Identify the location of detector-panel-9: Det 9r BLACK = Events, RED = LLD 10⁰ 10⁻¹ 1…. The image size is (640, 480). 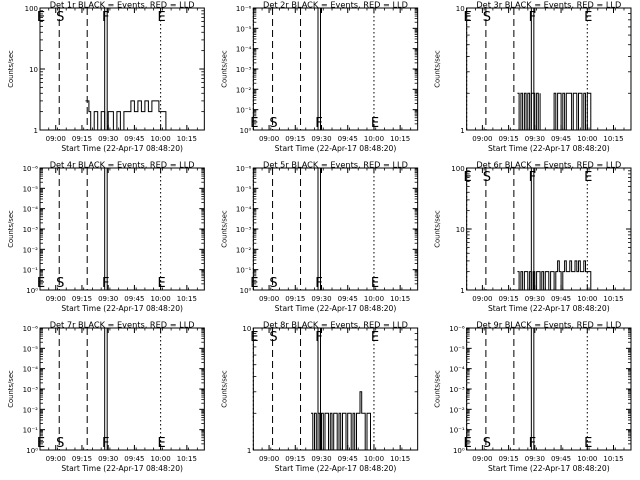
(533, 396).